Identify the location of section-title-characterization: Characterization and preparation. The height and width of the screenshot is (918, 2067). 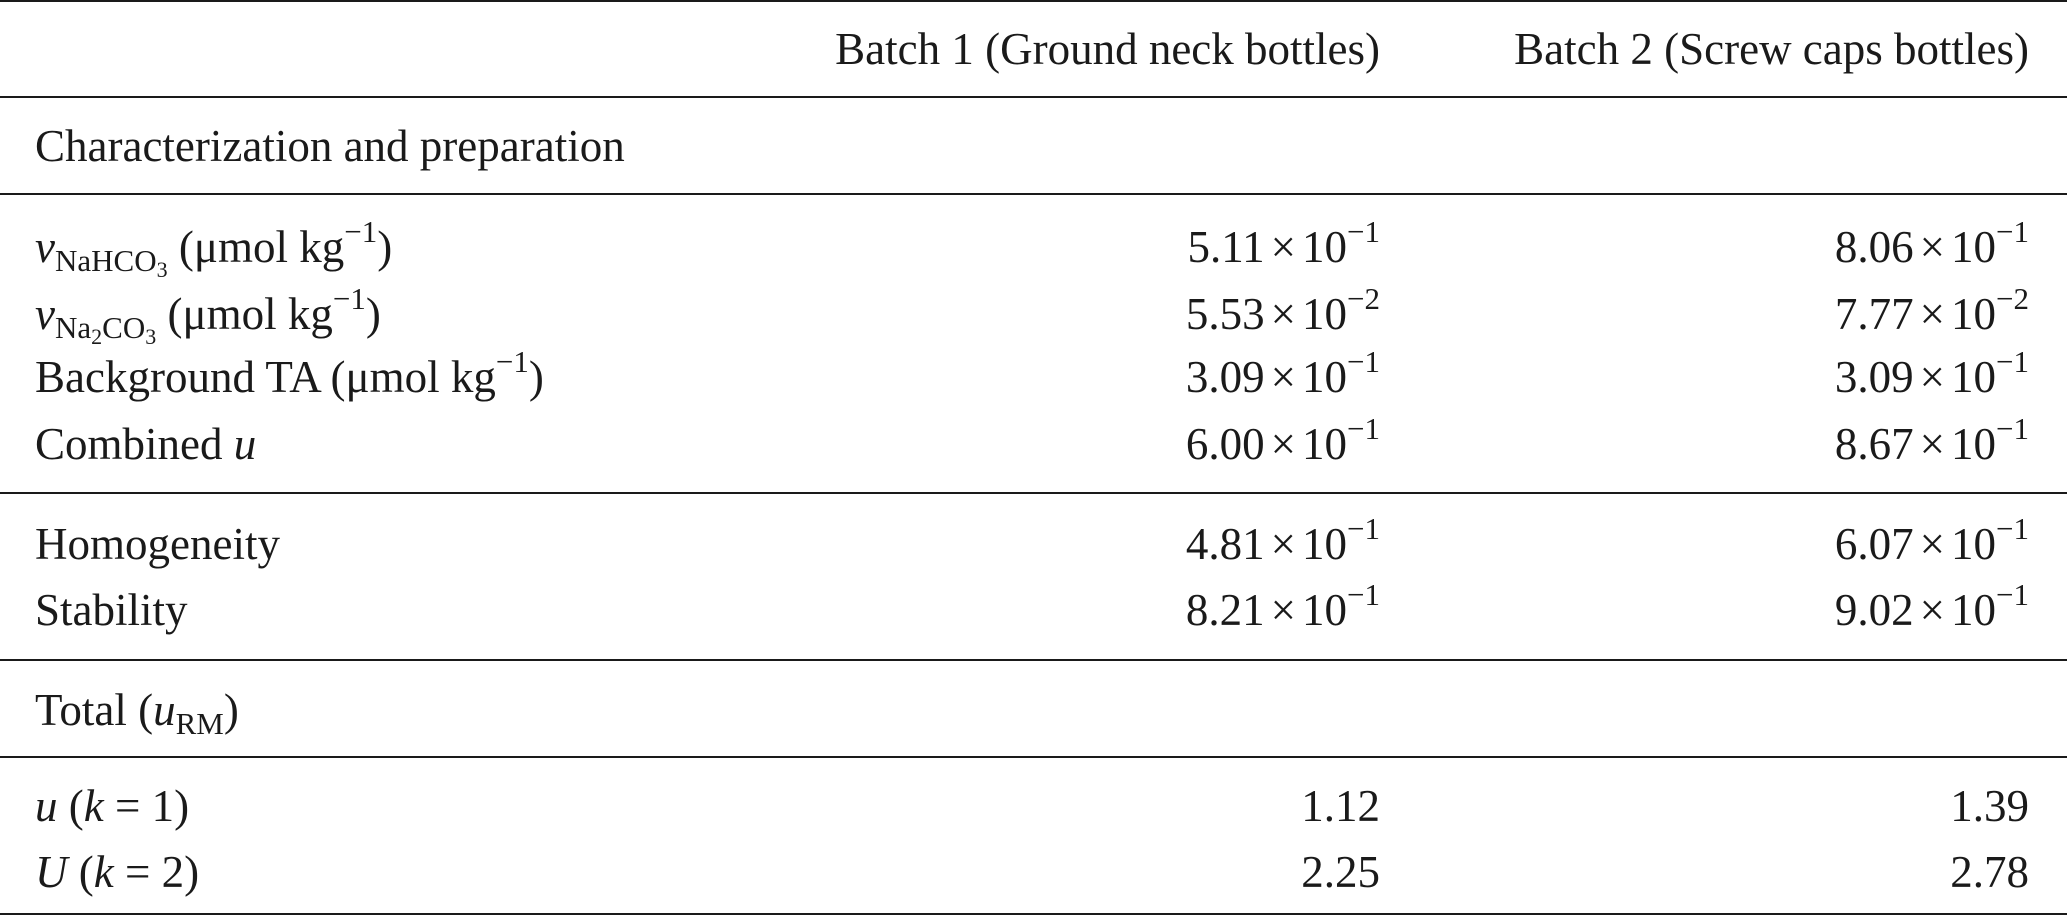
(330, 146).